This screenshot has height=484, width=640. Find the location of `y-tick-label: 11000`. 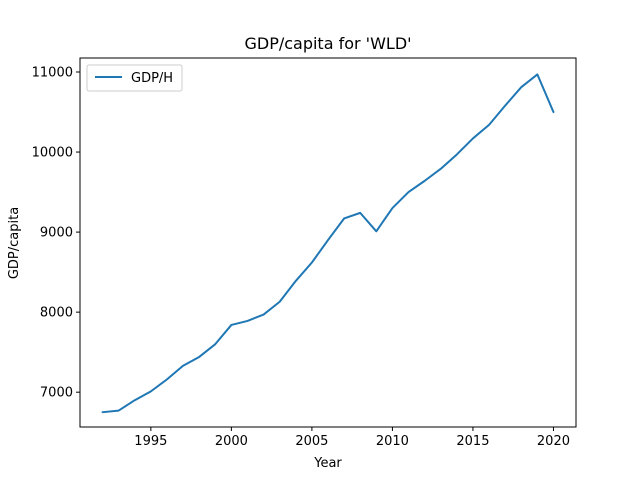

y-tick-label: 11000 is located at coordinates (52, 73).